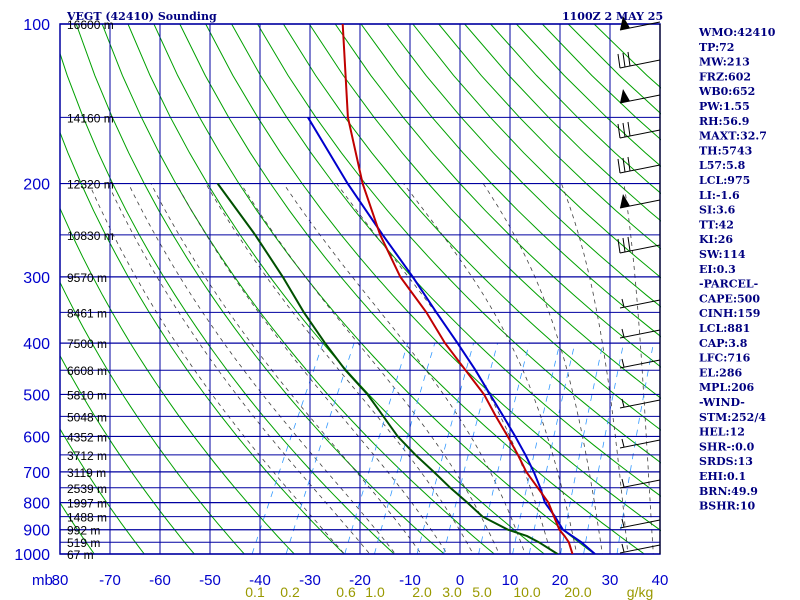  Describe the element at coordinates (141, 16) in the screenshot. I see `header-left: VEGT (42410) Sounding` at that location.